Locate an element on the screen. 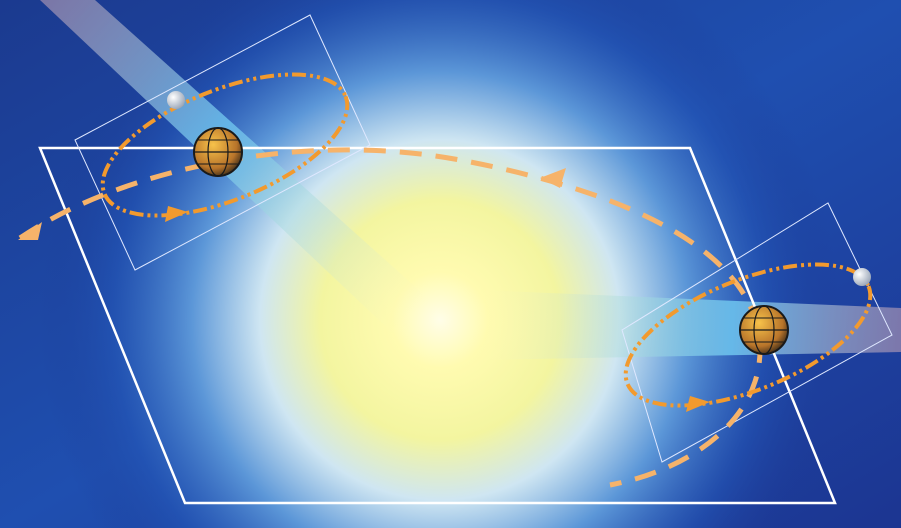 This screenshot has height=528, width=901. light-beam is located at coordinates (690, 325).